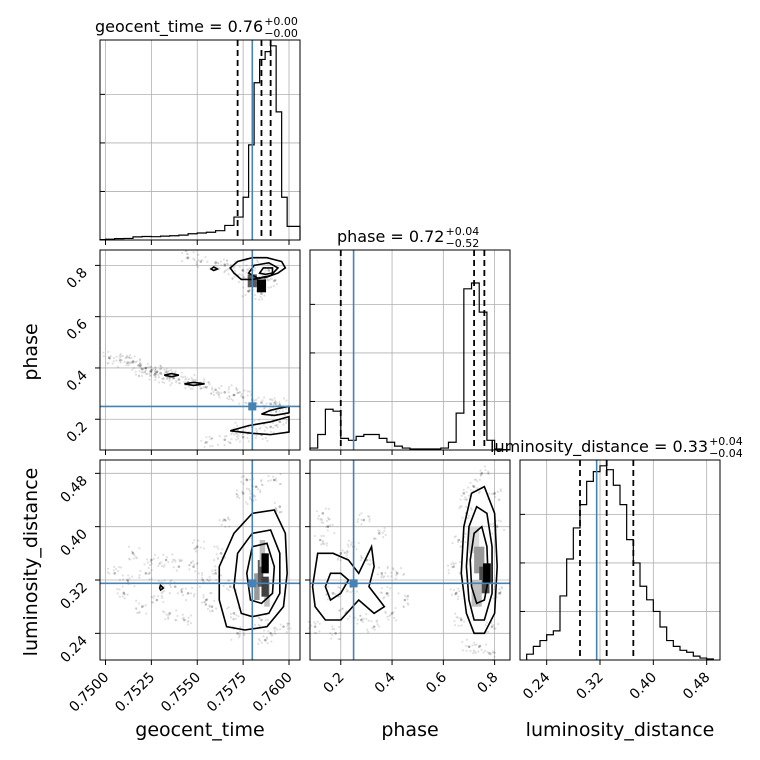 The width and height of the screenshot is (760, 760). Describe the element at coordinates (696, 686) in the screenshot. I see `x-tick-label: 0.48` at that location.